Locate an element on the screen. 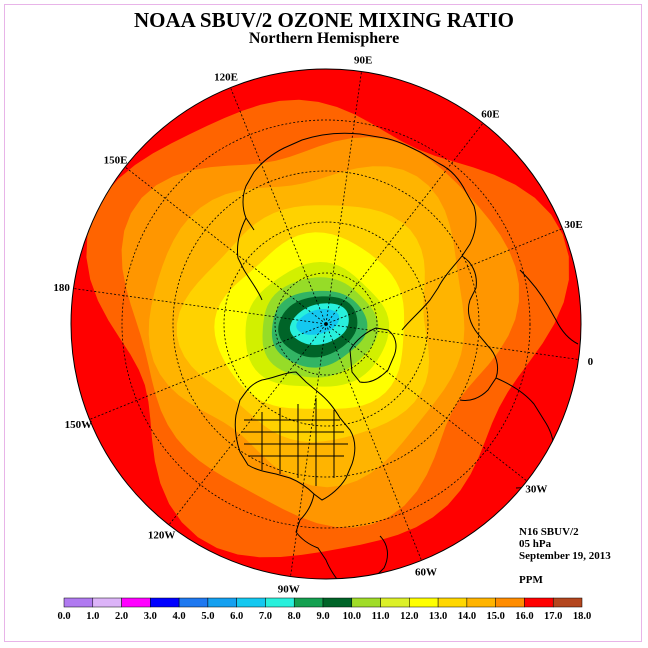 This screenshot has height=648, width=648. contour-band is located at coordinates (318, 322).